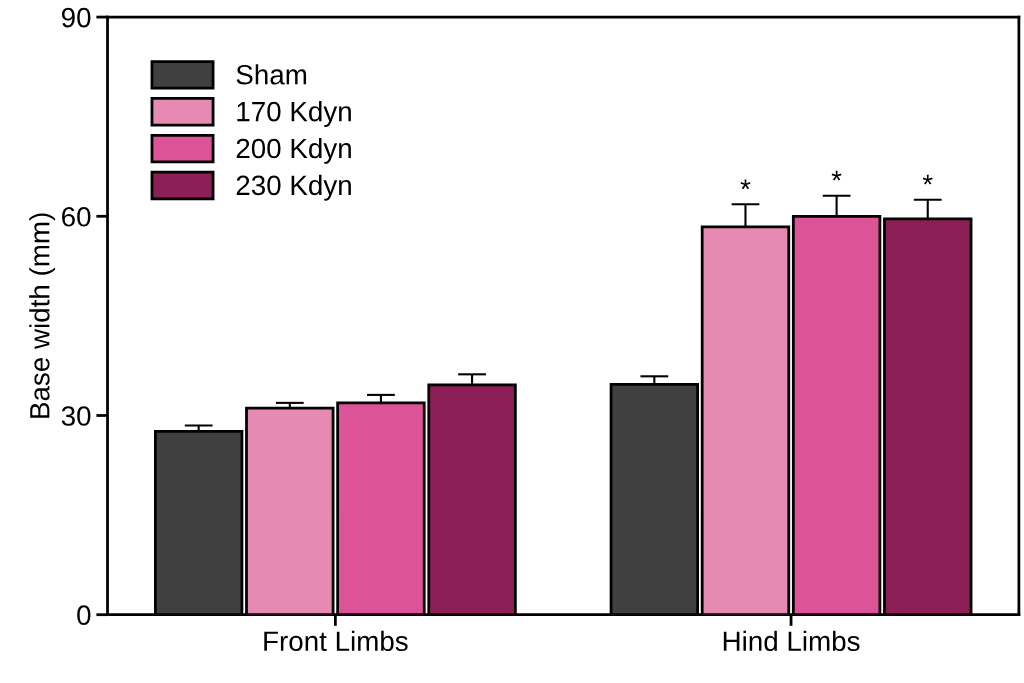 This screenshot has height=683, width=1024. I want to click on legend-label: 230 Kdyn, so click(293, 187).